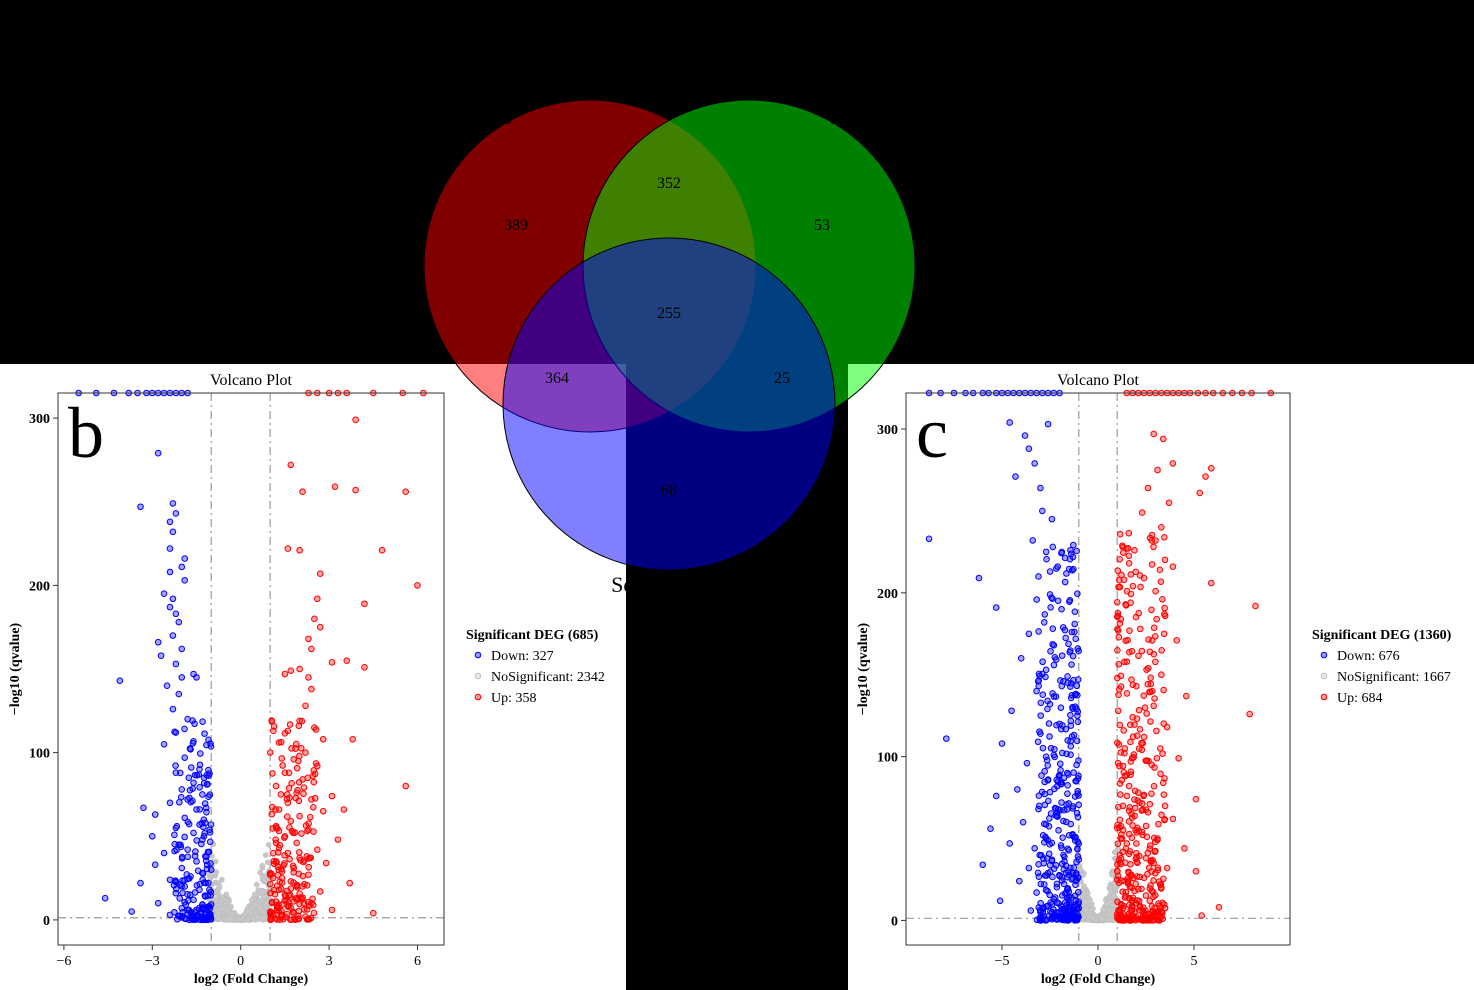 The width and height of the screenshot is (1474, 990). Describe the element at coordinates (417, 961) in the screenshot. I see `x-tick-label: 6` at that location.